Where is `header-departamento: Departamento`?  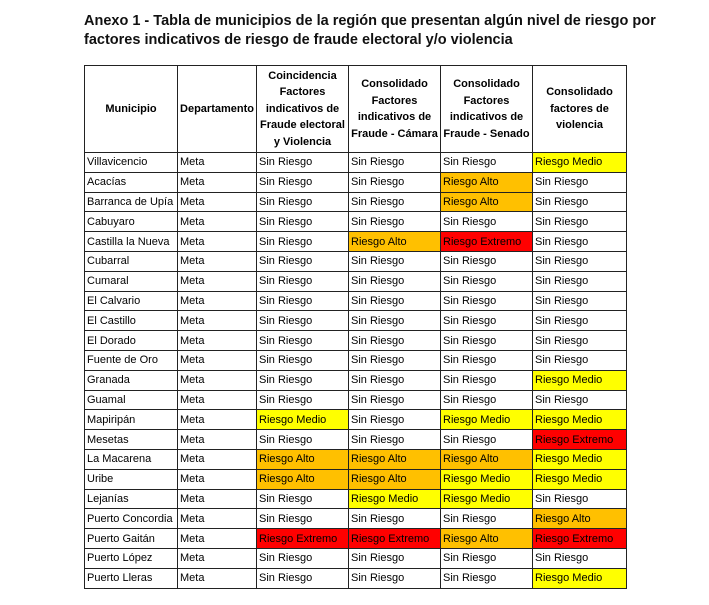 header-departamento: Departamento is located at coordinates (217, 109).